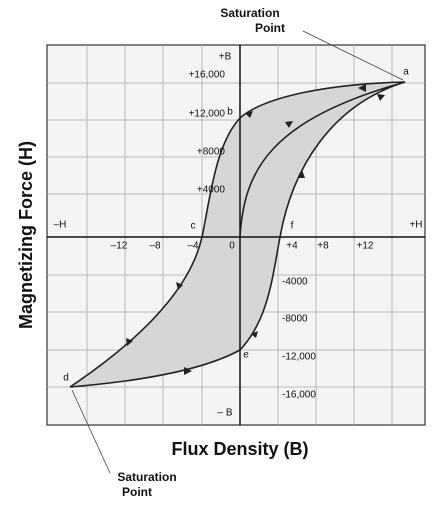 This screenshot has height=508, width=443. I want to click on y-tick-label: +4000, so click(211, 190).